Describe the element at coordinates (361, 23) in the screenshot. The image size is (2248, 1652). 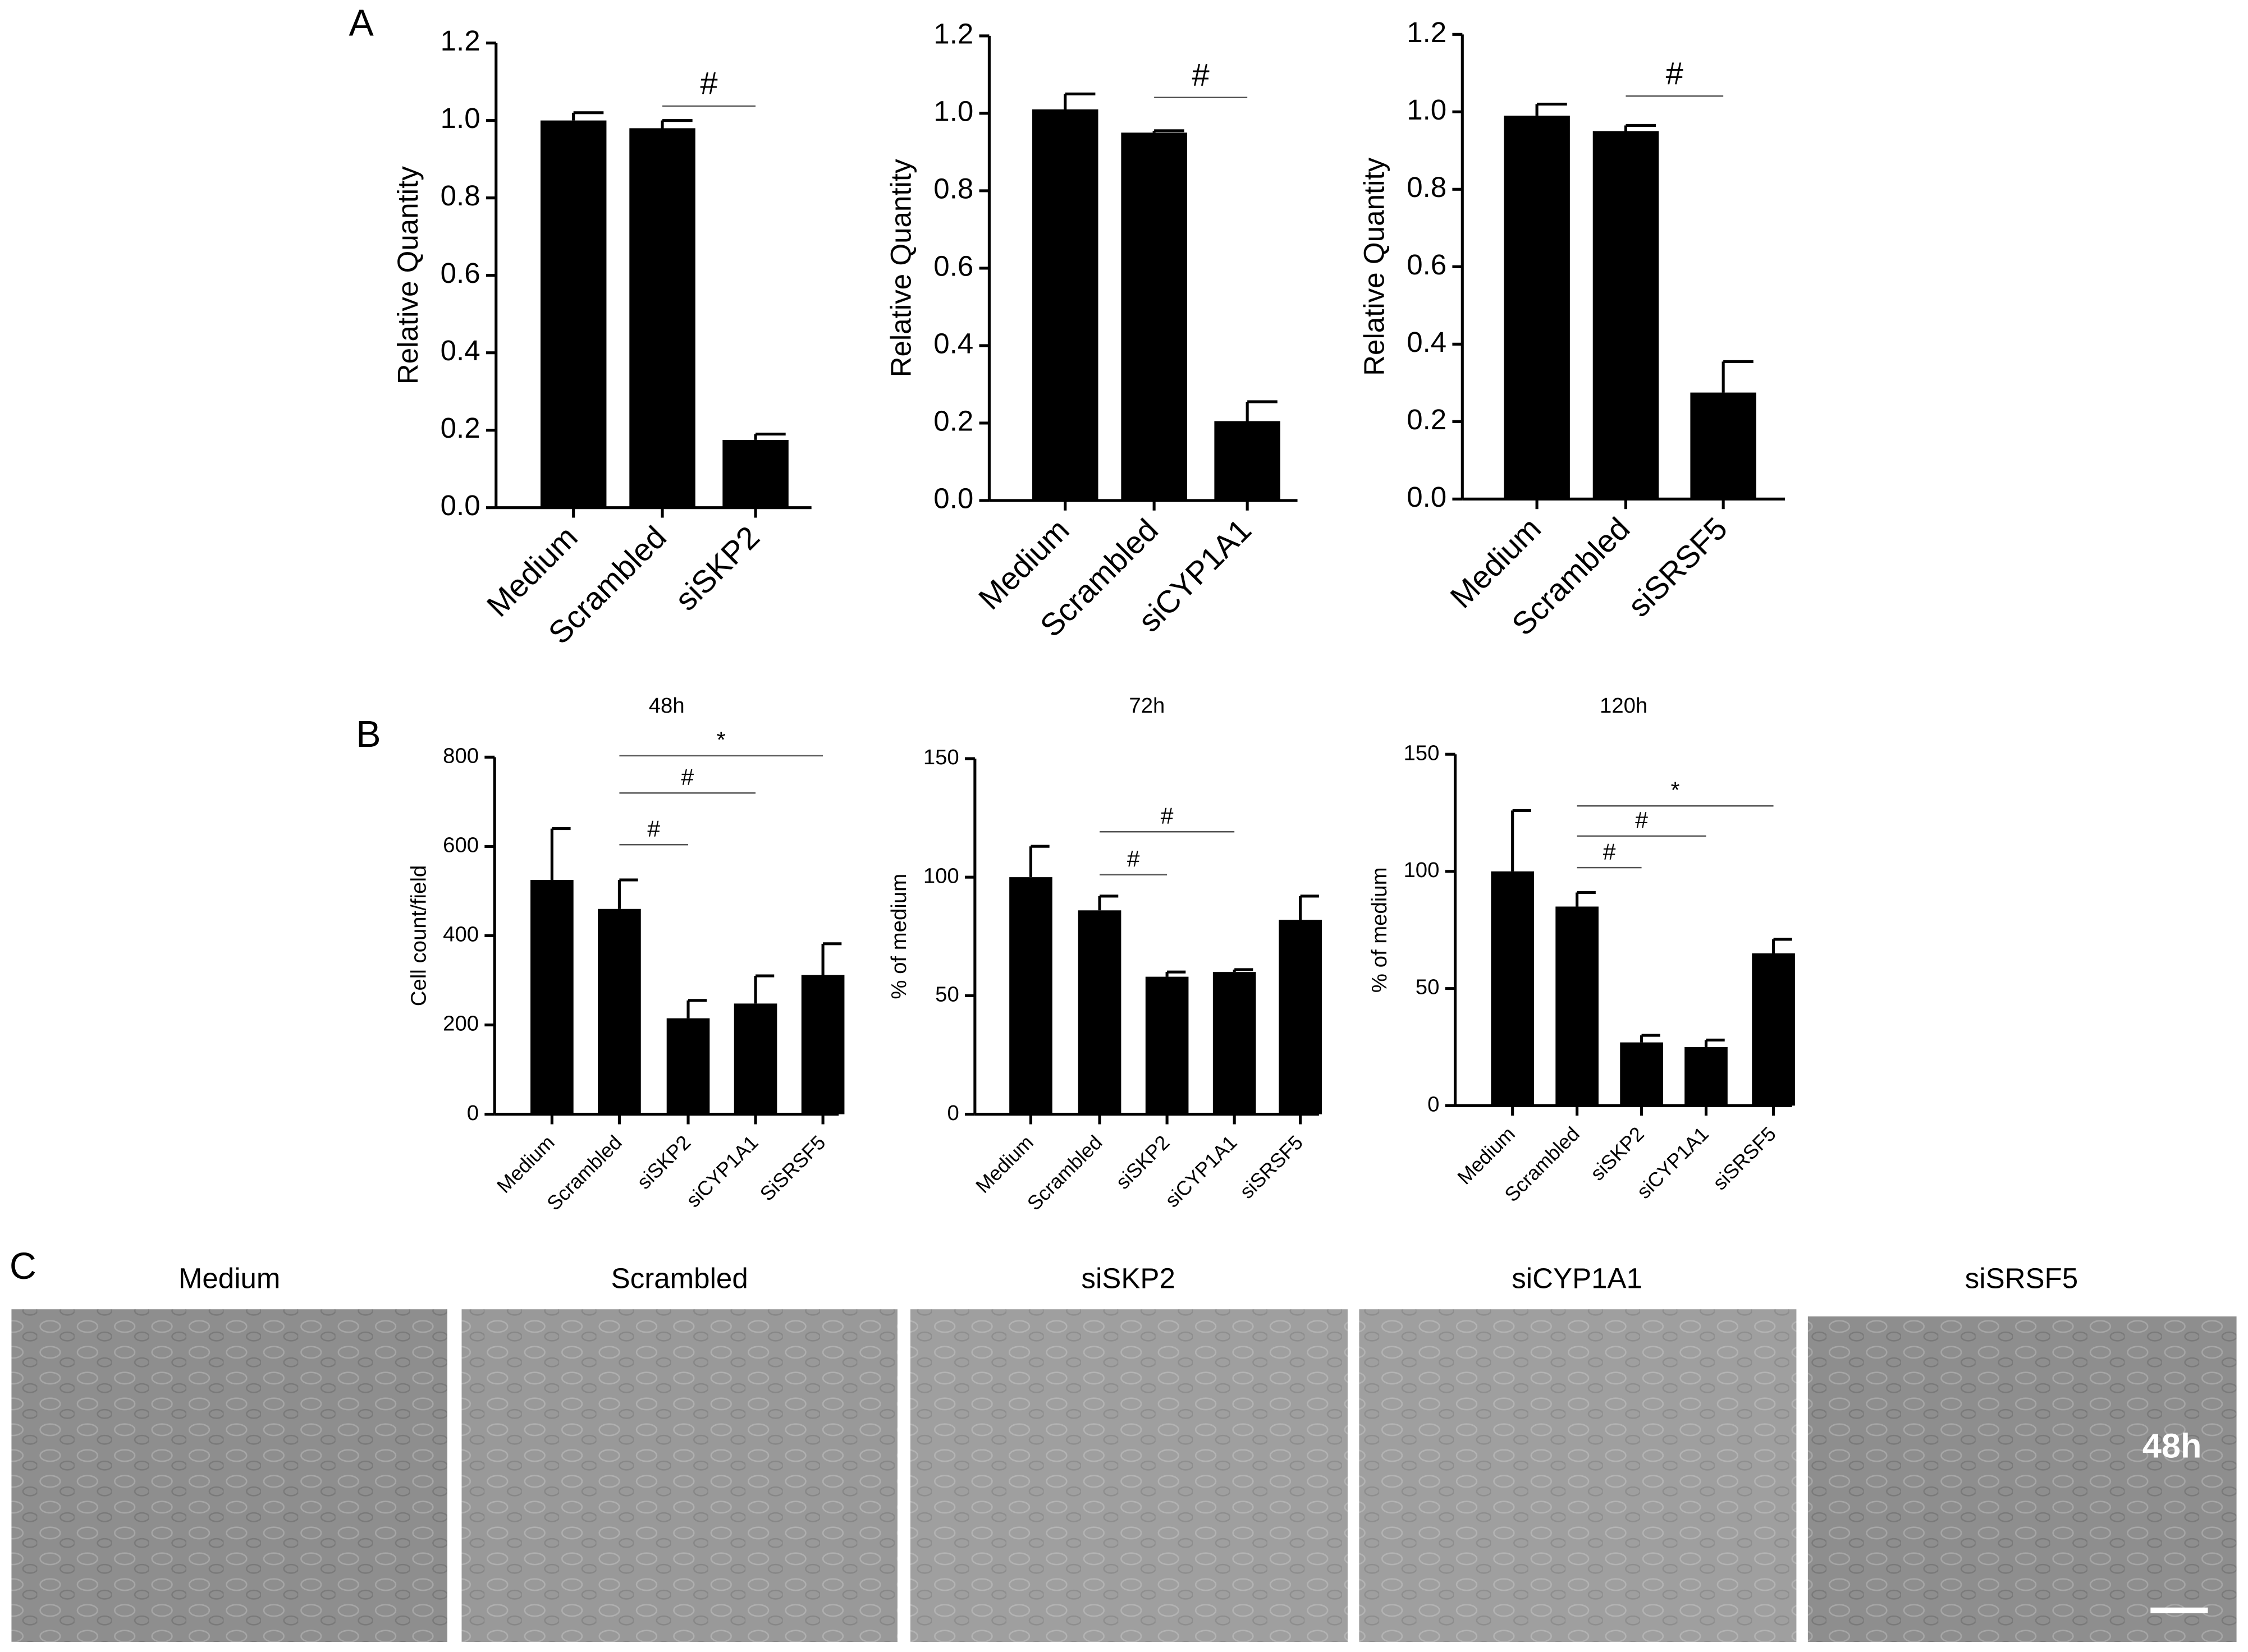
I see `panel-label: A` at that location.